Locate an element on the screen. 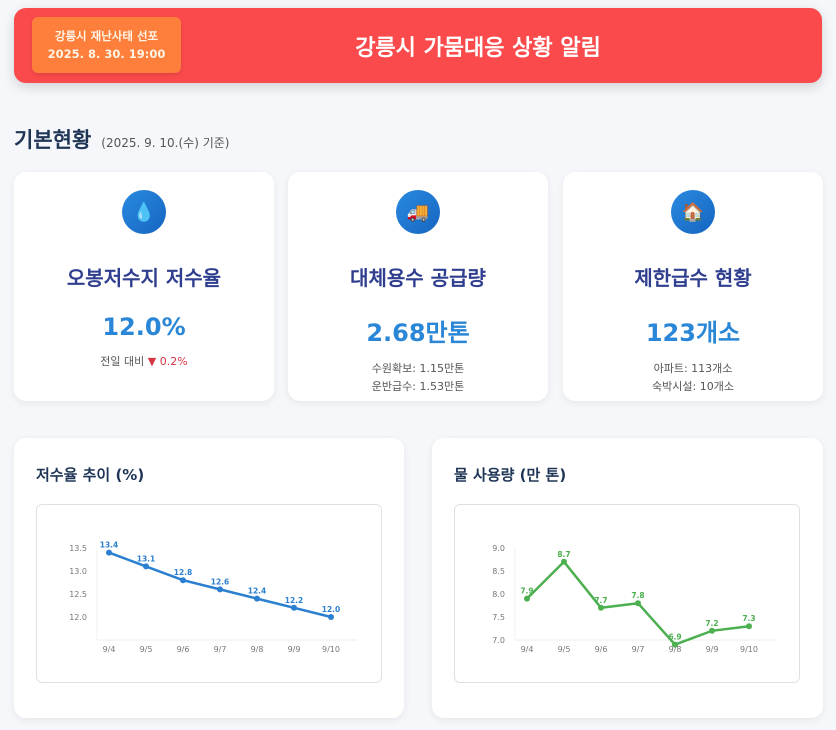 This screenshot has width=836, height=730. data-label: 13.1 is located at coordinates (146, 558).